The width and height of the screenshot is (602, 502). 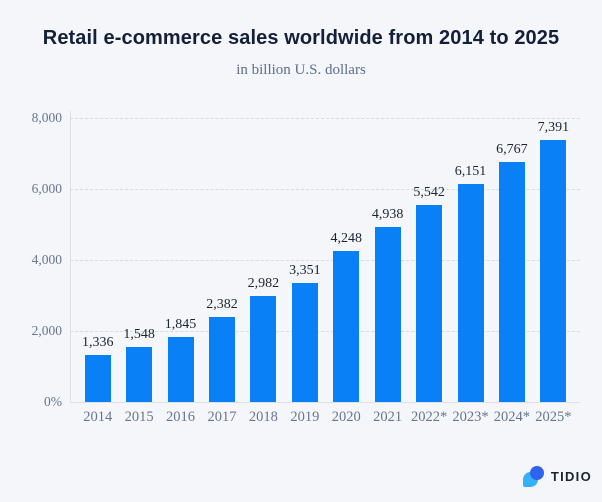 I want to click on bar-band: 6,151, so click(x=470, y=260).